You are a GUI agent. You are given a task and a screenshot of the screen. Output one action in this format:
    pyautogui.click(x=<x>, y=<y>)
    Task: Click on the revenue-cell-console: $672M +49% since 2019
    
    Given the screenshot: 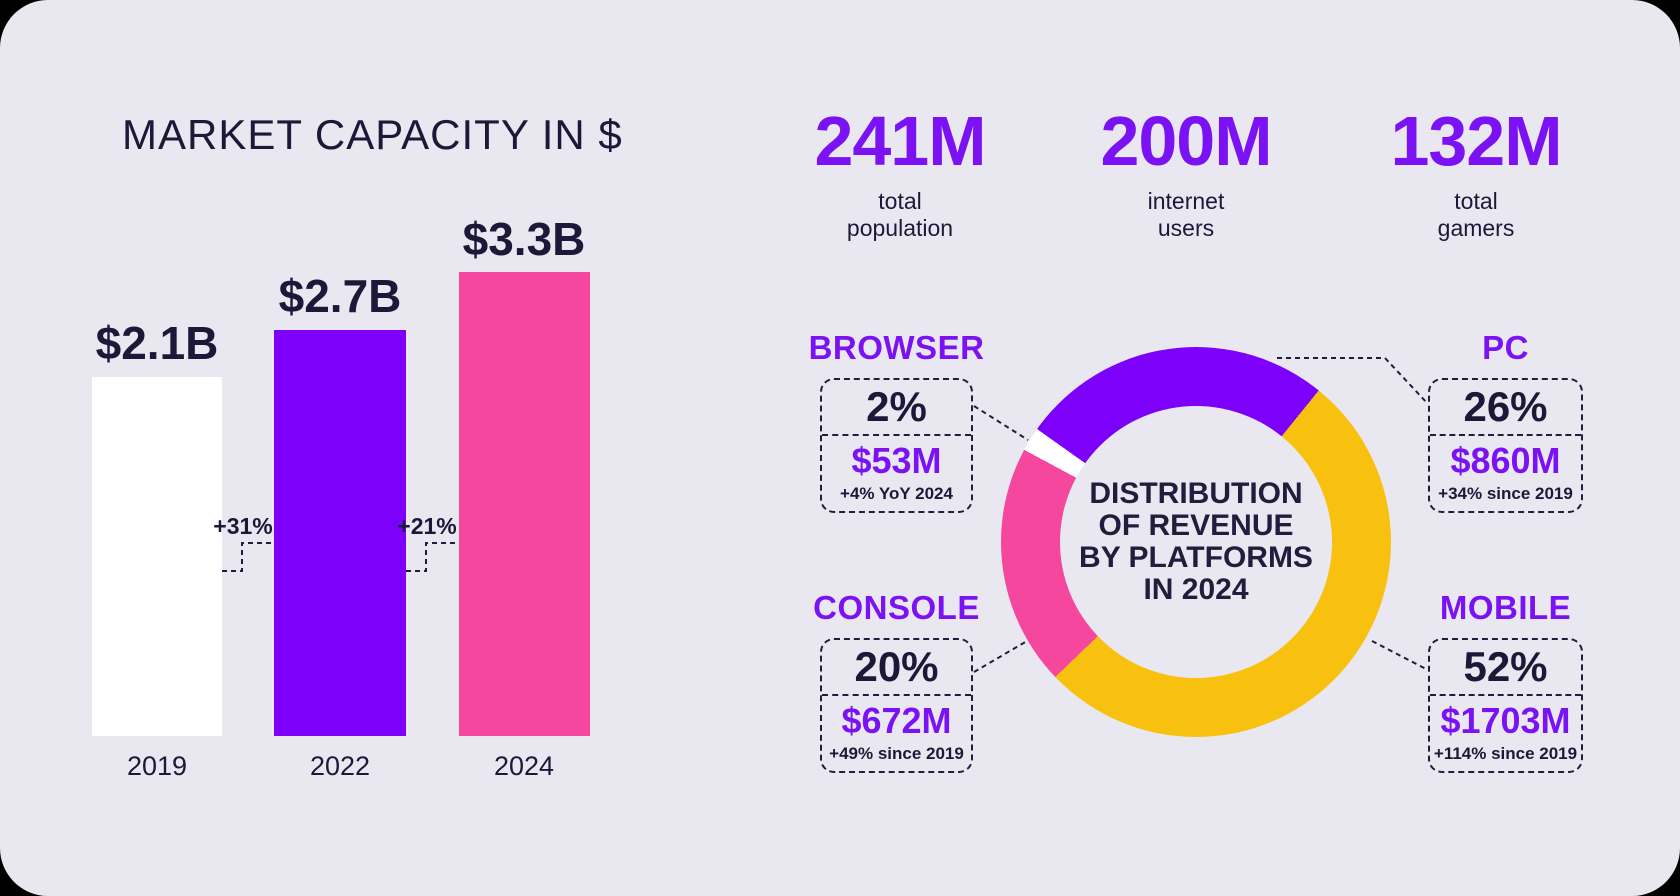 What is the action you would take?
    pyautogui.click(x=896, y=733)
    